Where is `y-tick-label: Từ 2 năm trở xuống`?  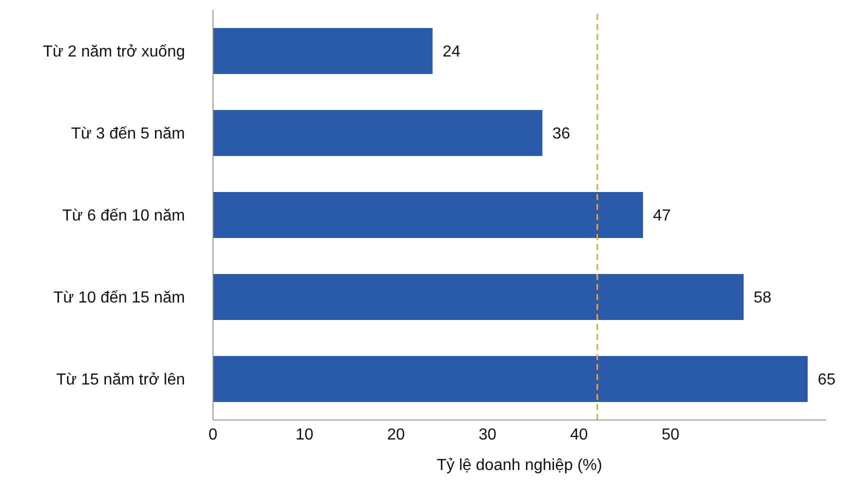 y-tick-label: Từ 2 năm trở xuống is located at coordinates (113, 52).